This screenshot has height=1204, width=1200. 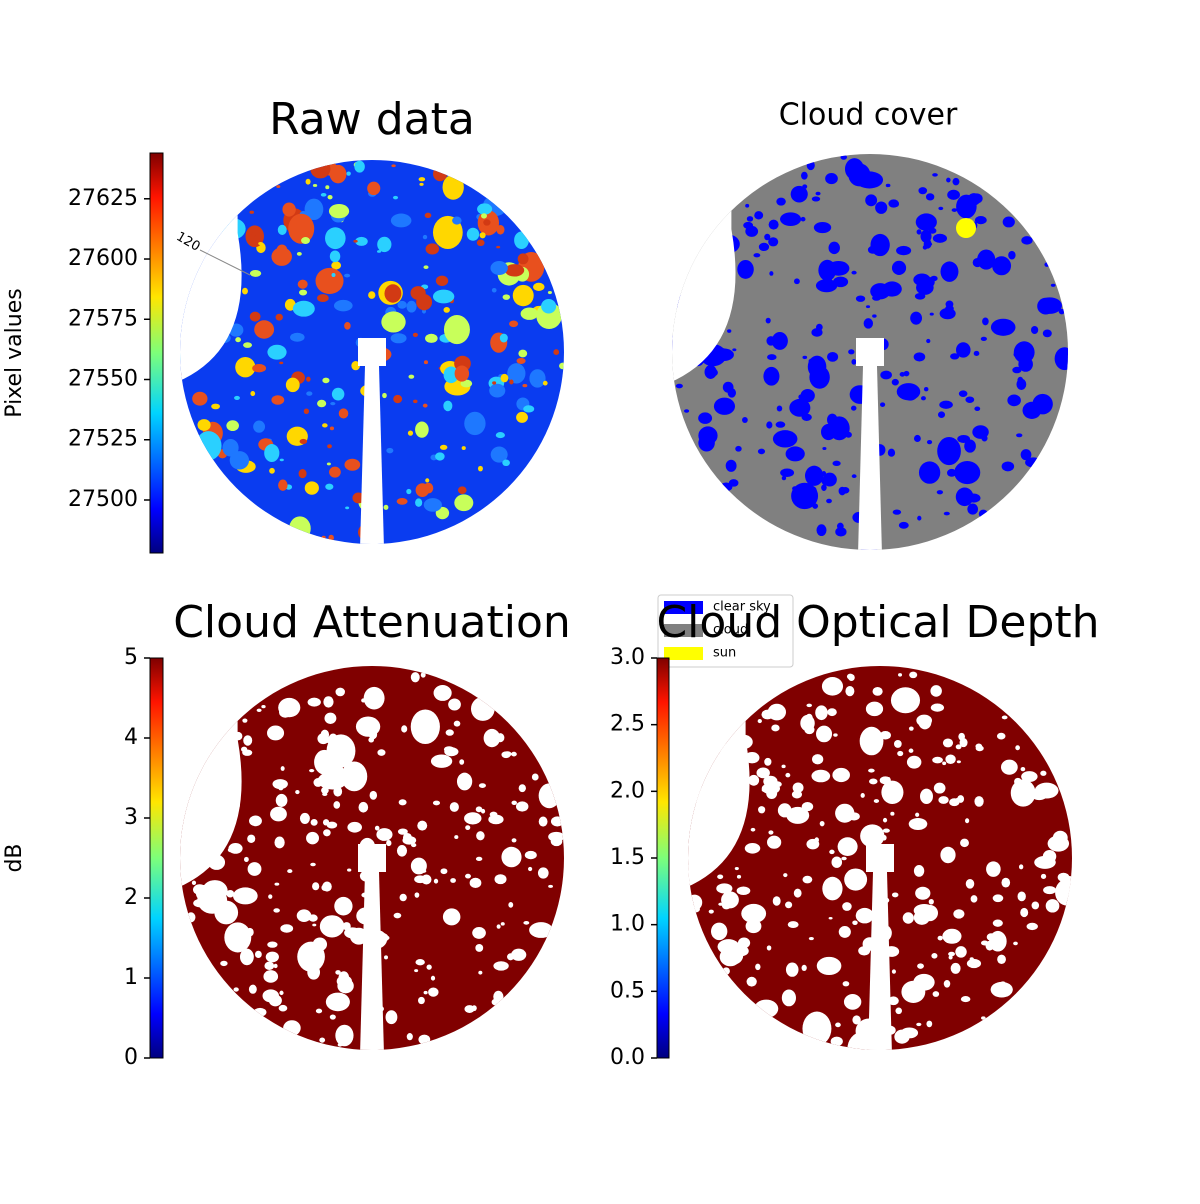 What do you see at coordinates (372, 352) in the screenshot?
I see `sky-content` at bounding box center [372, 352].